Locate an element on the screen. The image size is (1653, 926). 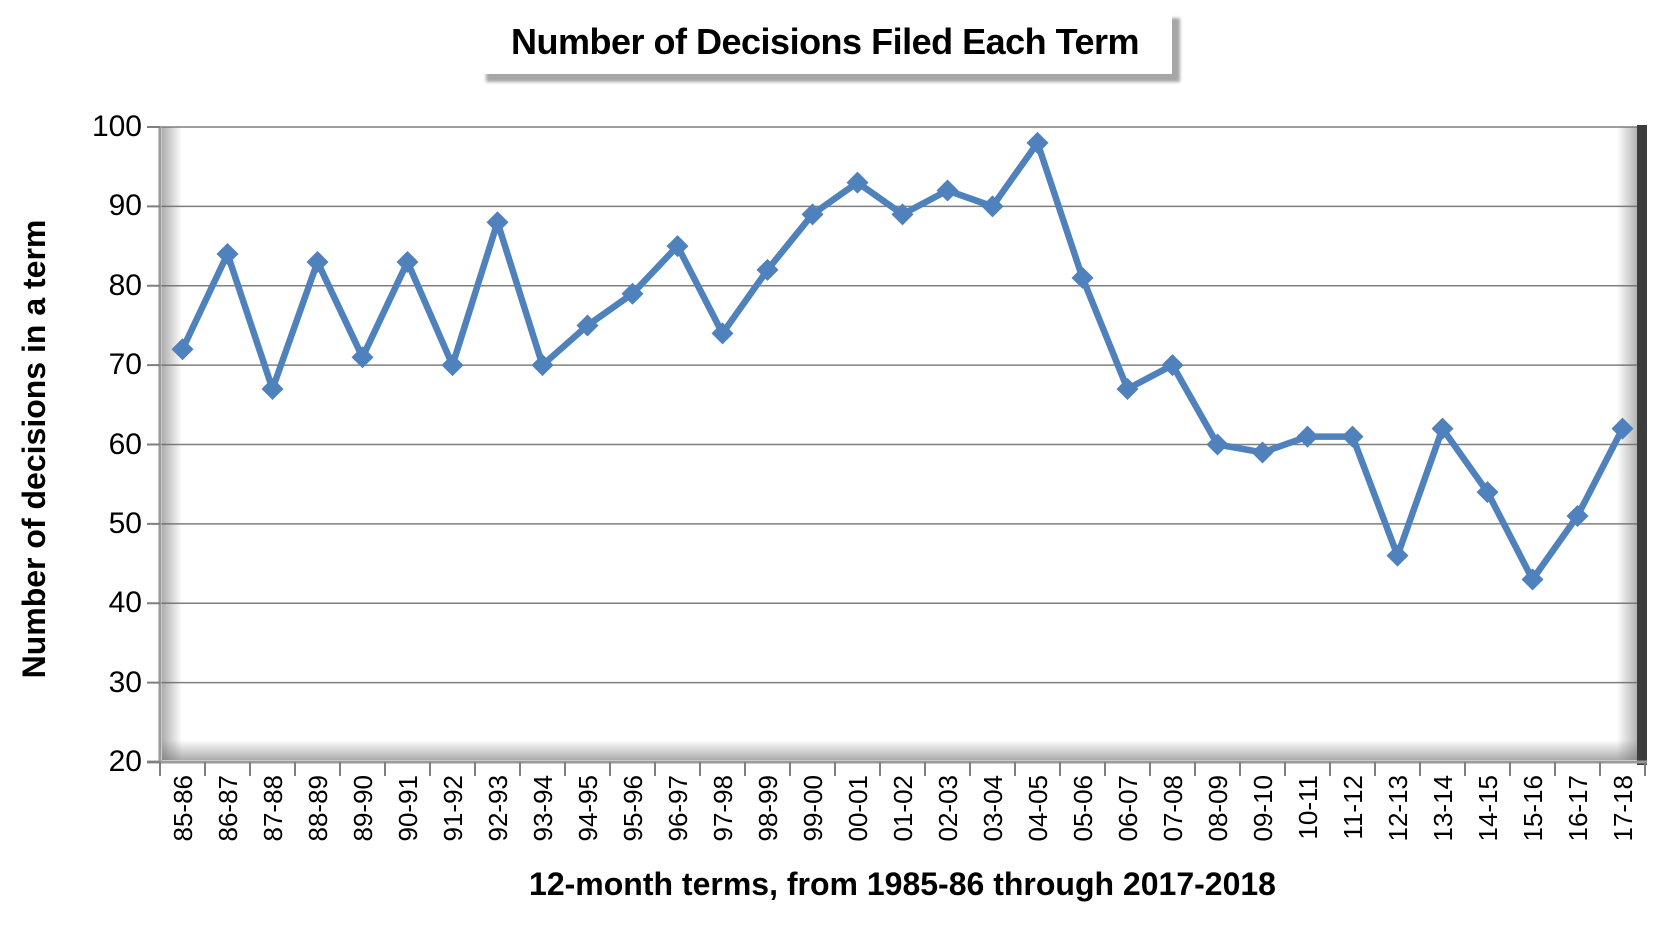
bevel-left is located at coordinates (172, 443).